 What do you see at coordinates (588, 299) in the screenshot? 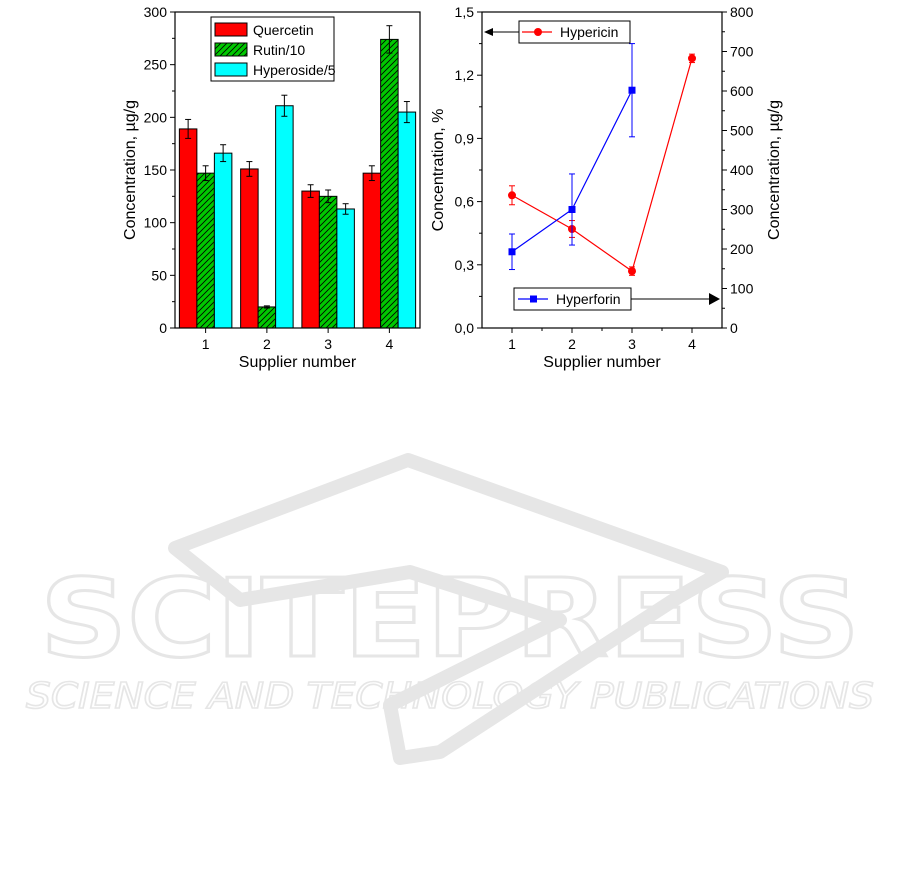
I see `legend-label: Hyperforin` at bounding box center [588, 299].